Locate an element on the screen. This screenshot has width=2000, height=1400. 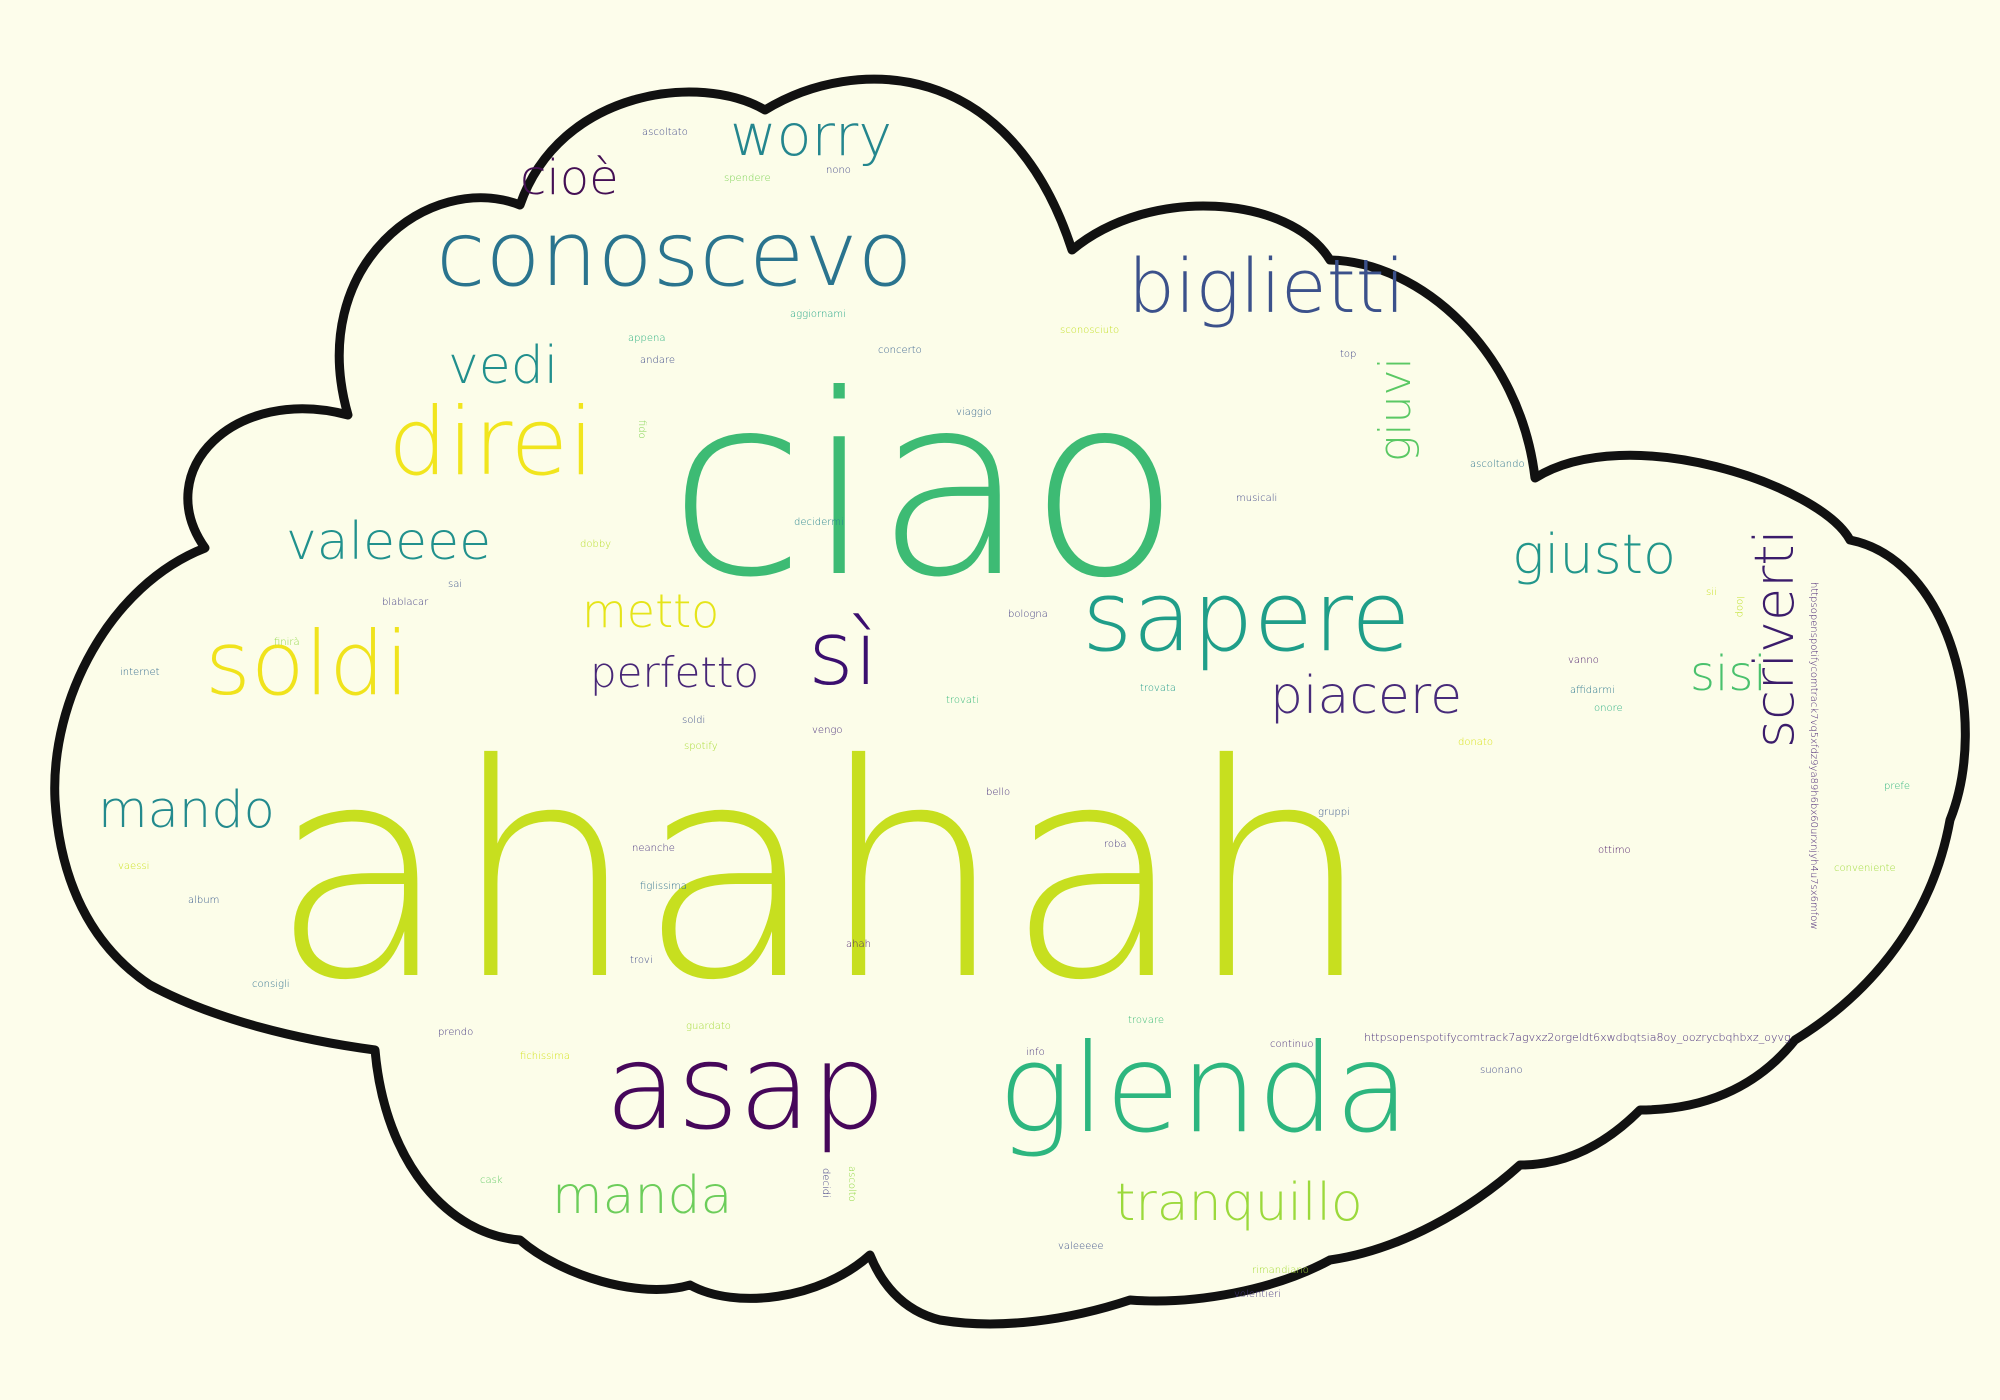
word: conveniente is located at coordinates (1865, 868).